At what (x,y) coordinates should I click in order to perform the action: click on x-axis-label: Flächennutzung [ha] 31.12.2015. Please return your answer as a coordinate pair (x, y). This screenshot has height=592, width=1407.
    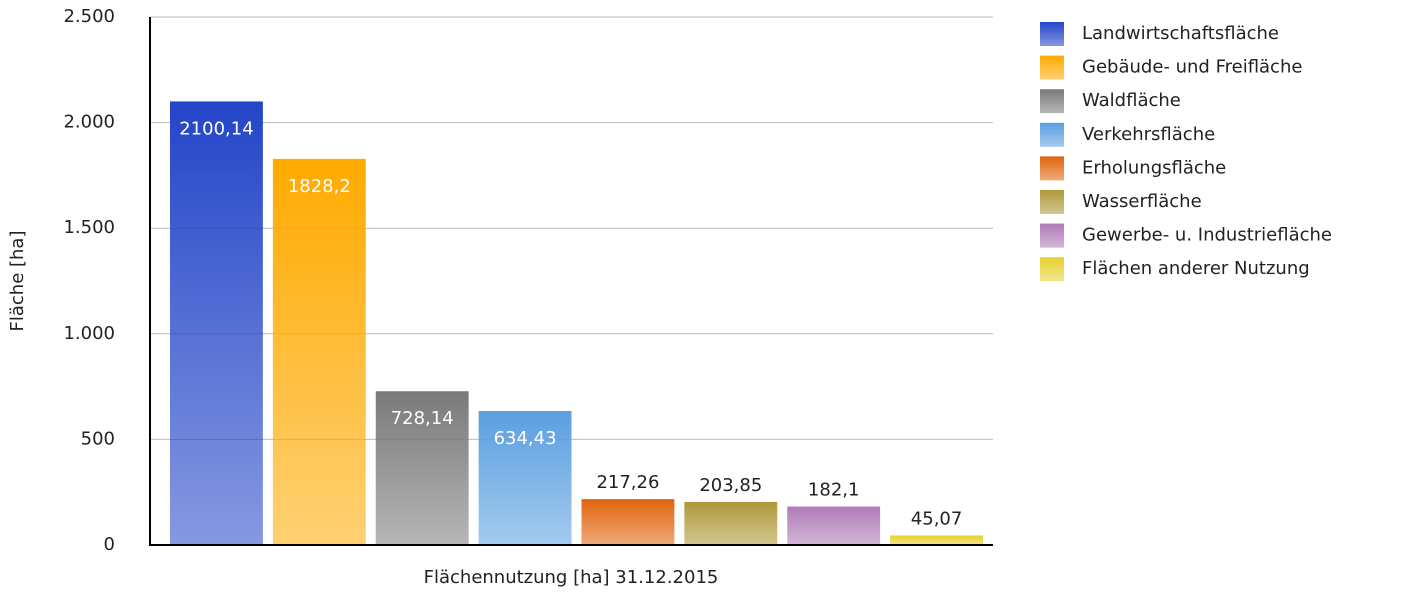
    Looking at the image, I should click on (571, 577).